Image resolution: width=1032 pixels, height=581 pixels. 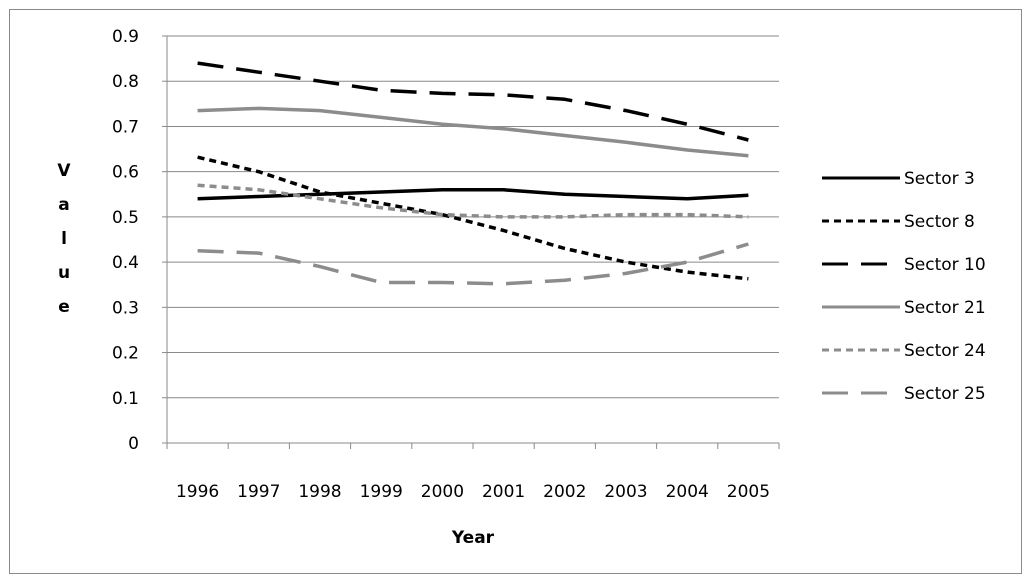 What do you see at coordinates (945, 351) in the screenshot?
I see `legend-label-sector-24: Sector 24` at bounding box center [945, 351].